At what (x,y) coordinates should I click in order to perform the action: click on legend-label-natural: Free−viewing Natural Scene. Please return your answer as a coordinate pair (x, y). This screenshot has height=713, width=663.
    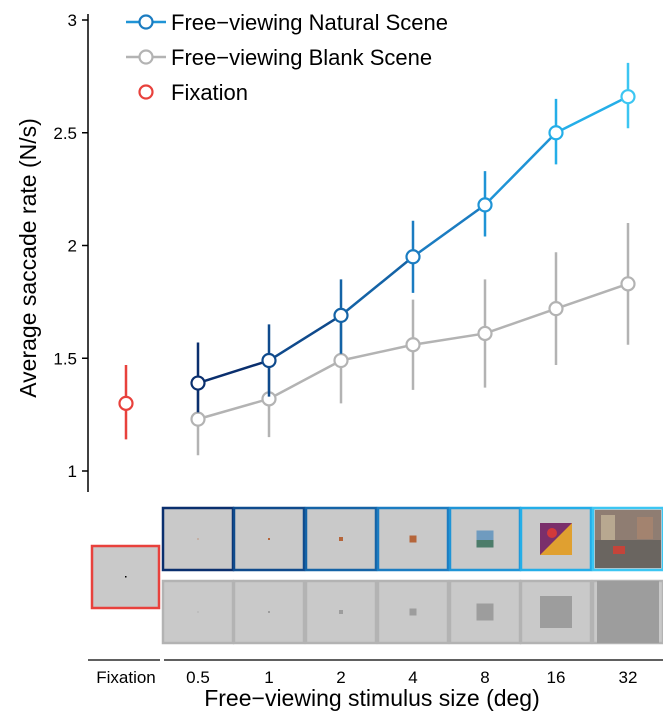
    Looking at the image, I should click on (309, 22).